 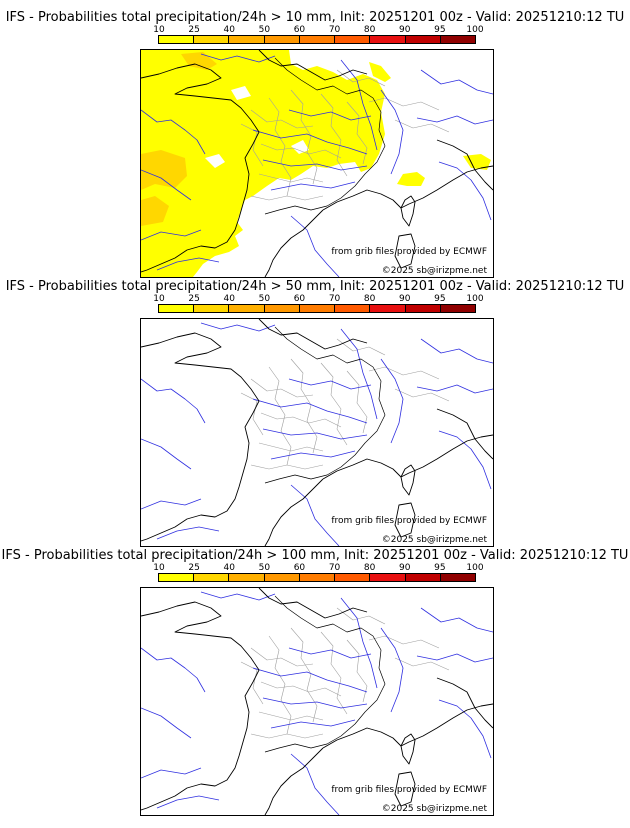 I want to click on precip-area-main, so click(x=263, y=163).